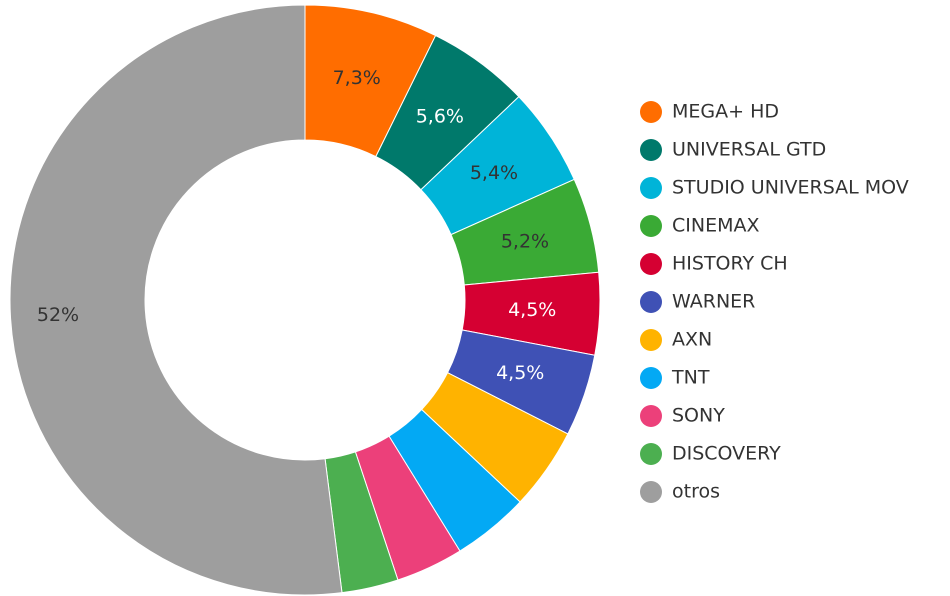 The width and height of the screenshot is (950, 596). What do you see at coordinates (525, 242) in the screenshot?
I see `slice-label: 5,2%` at bounding box center [525, 242].